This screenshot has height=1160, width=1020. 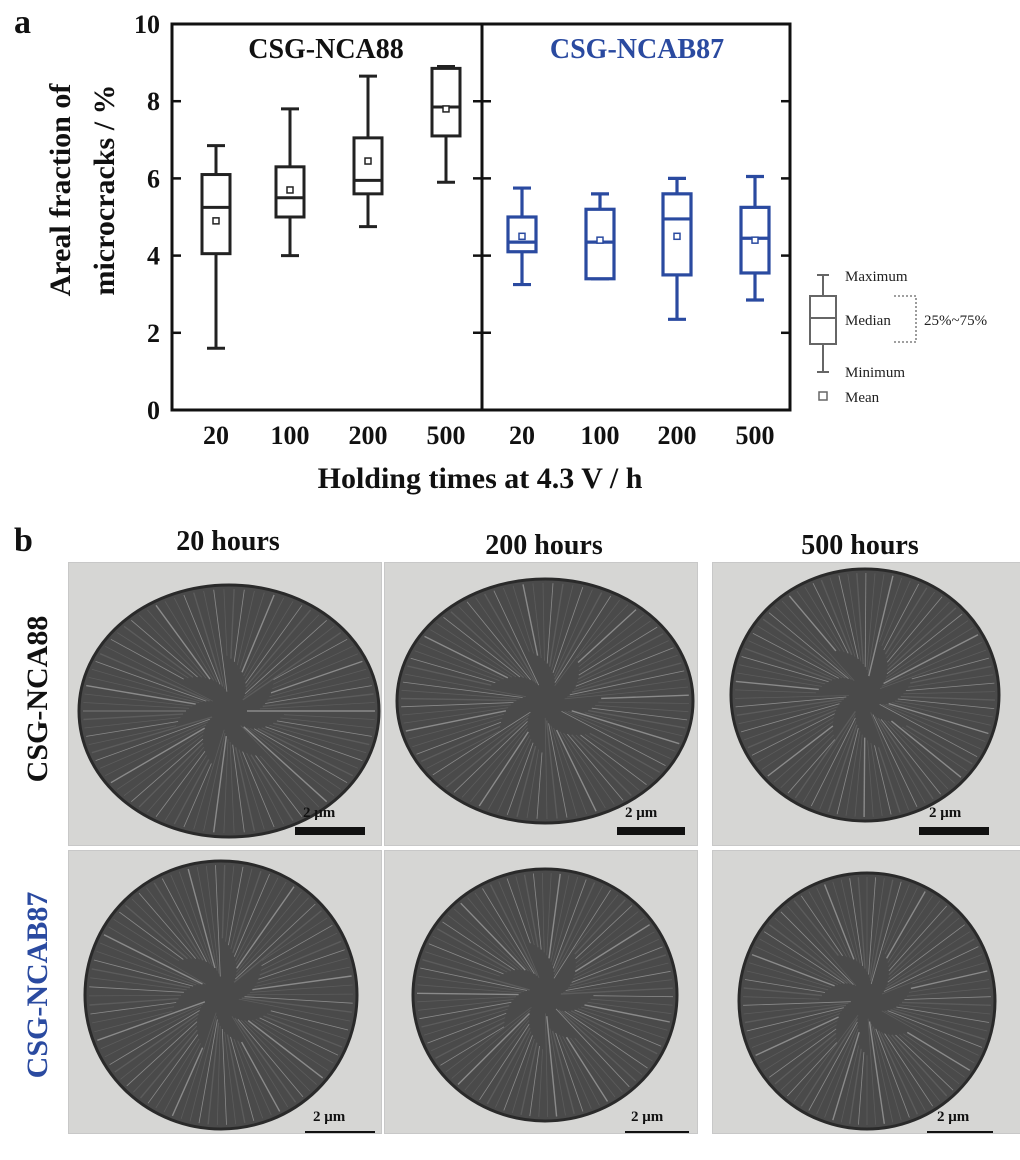 I want to click on micrograph-ncab87-500h: 2 μm, so click(x=866, y=992).